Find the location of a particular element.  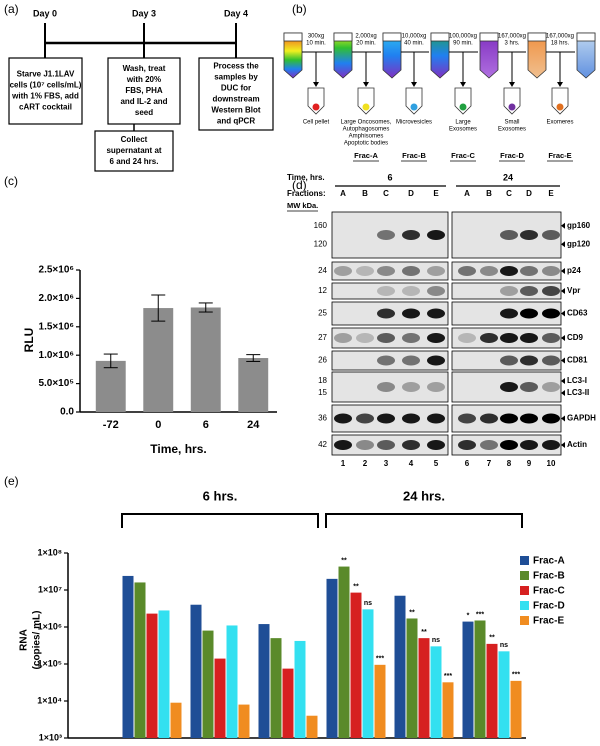

product-label: Large Oncosomes, is located at coordinates (366, 123).